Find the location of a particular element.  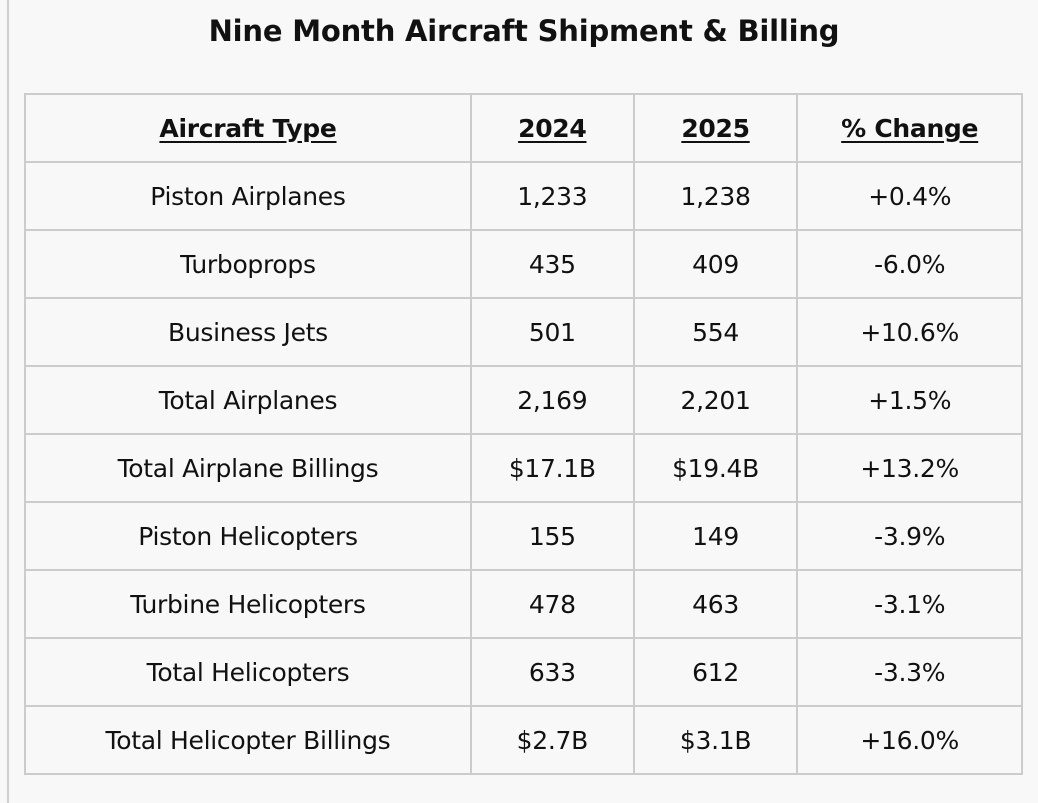

cell-aircraft-type: Business Jets is located at coordinates (248, 332).